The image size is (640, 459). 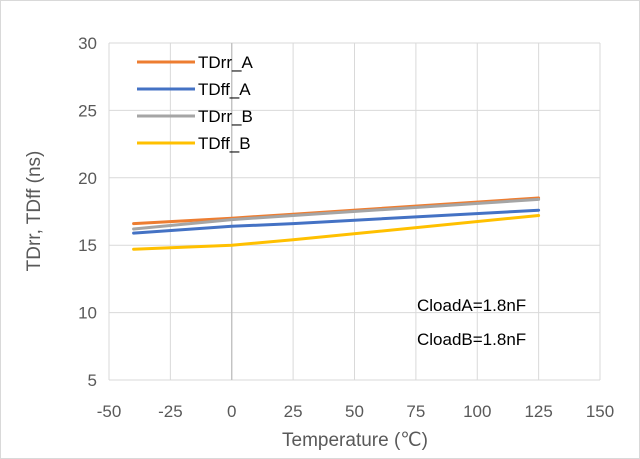 I want to click on annotation-text: CloadB=1.8nF, so click(x=471, y=339).